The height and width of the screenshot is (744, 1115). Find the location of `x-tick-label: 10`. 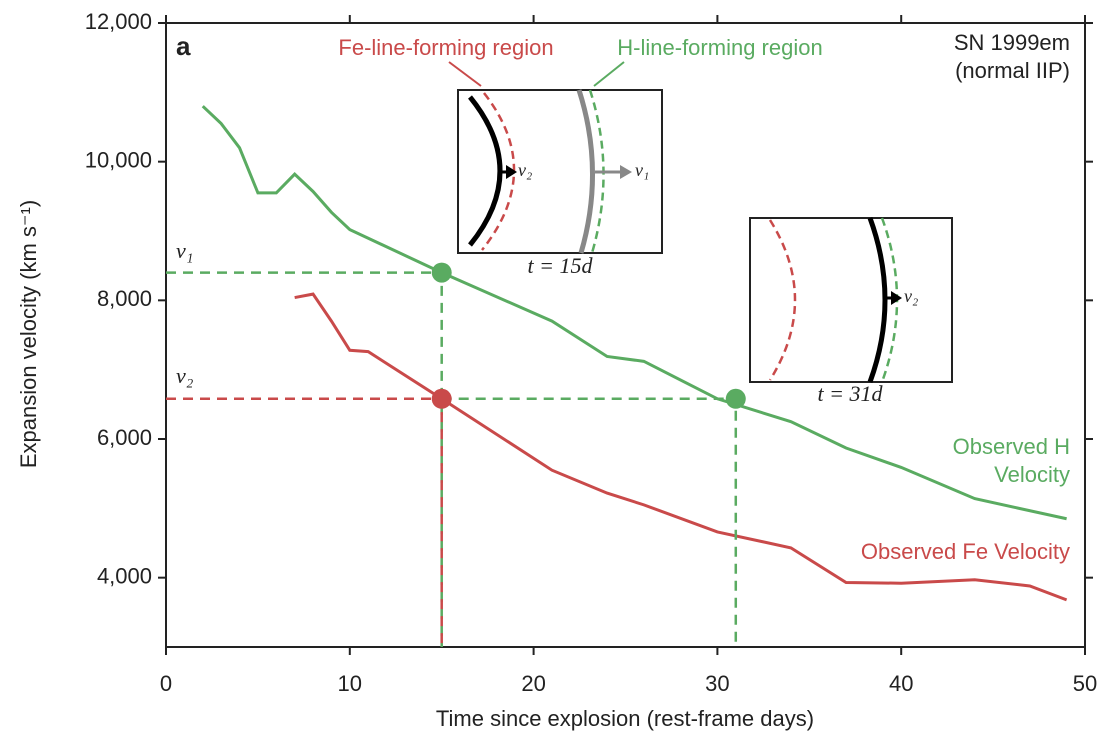

x-tick-label: 10 is located at coordinates (350, 683).